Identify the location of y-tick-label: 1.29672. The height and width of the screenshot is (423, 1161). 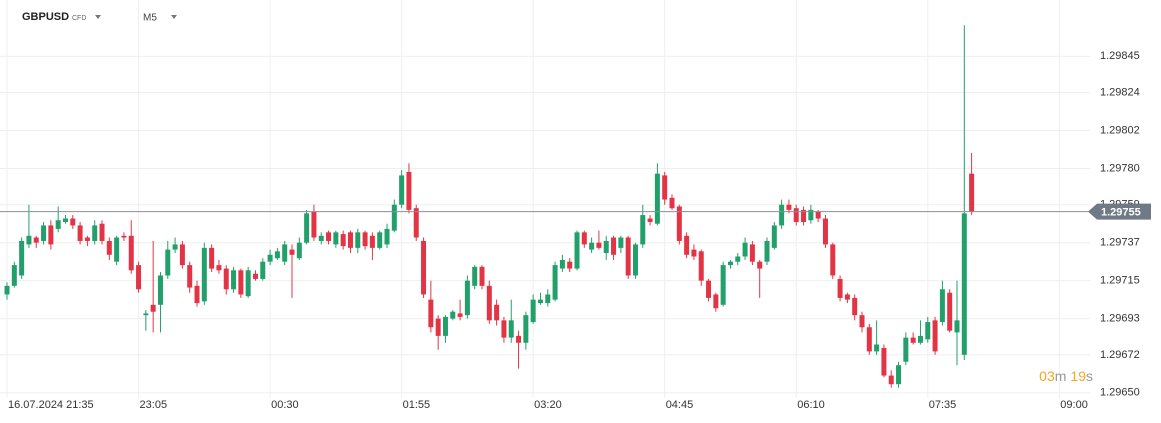
(1120, 355).